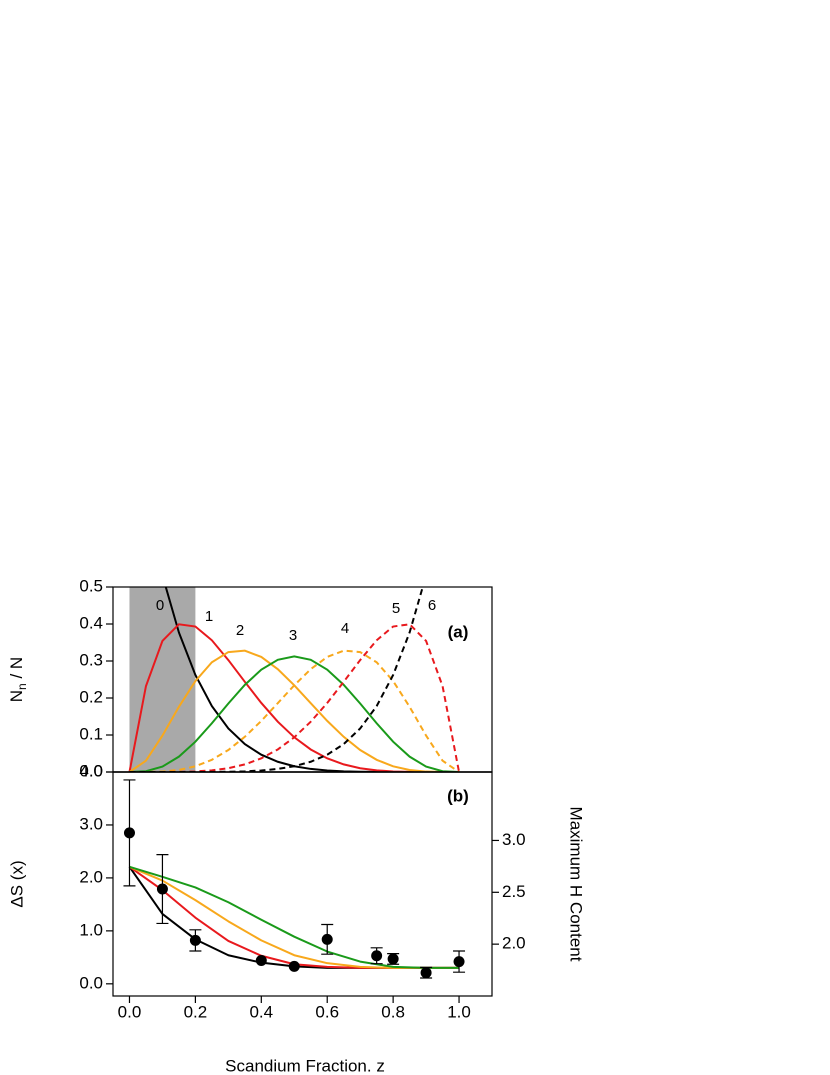 The height and width of the screenshot is (1075, 830). Describe the element at coordinates (305, 1065) in the screenshot. I see `x-axis-label: Scandium Fraction. z` at that location.